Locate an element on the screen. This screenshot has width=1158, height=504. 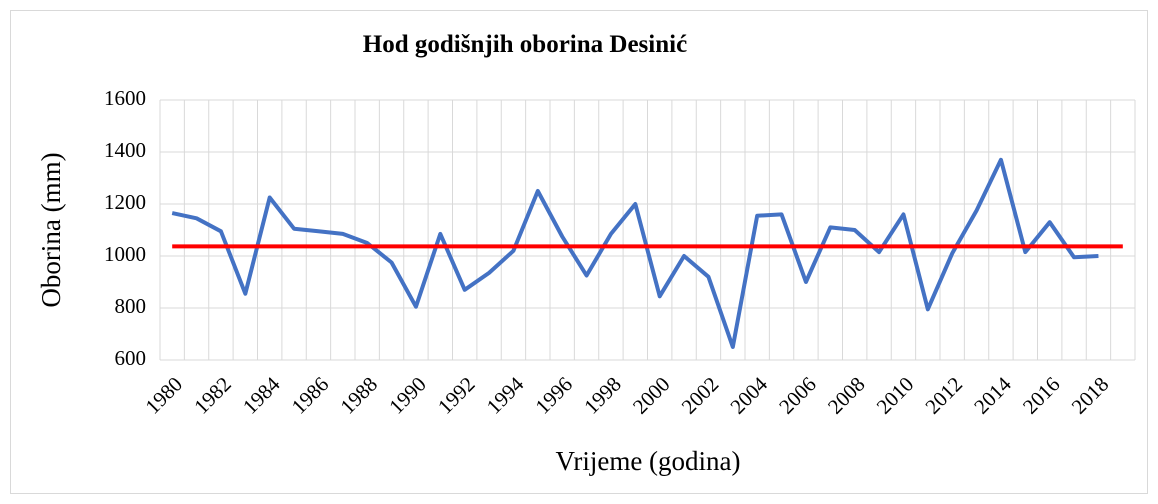
y-tick-label: 1400 is located at coordinates (125, 150).